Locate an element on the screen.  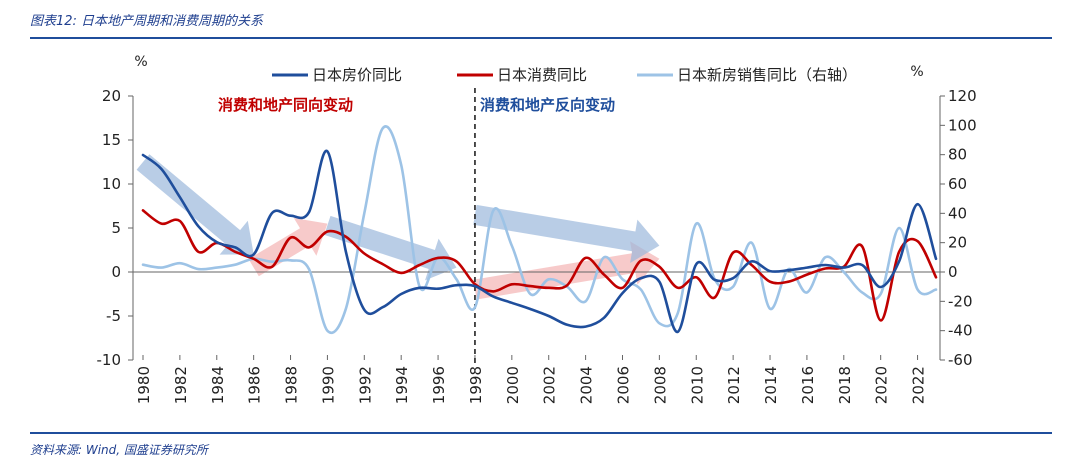
x-tick-label: 2014 is located at coordinates (771, 385).